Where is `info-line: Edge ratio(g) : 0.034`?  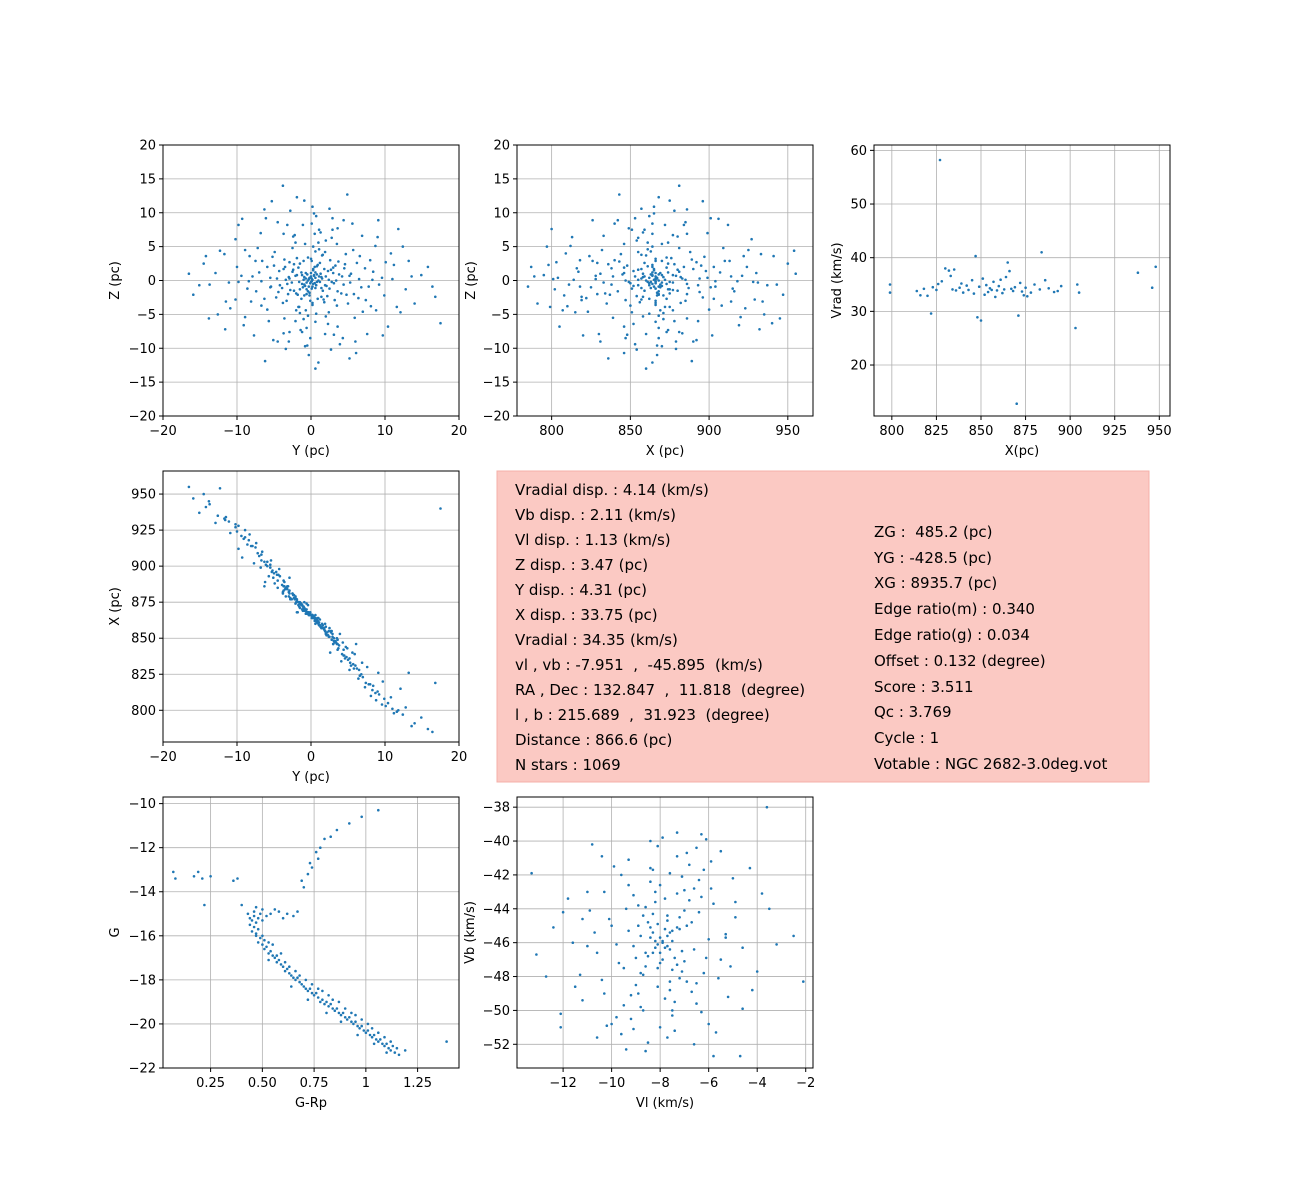 info-line: Edge ratio(g) : 0.034 is located at coordinates (952, 635).